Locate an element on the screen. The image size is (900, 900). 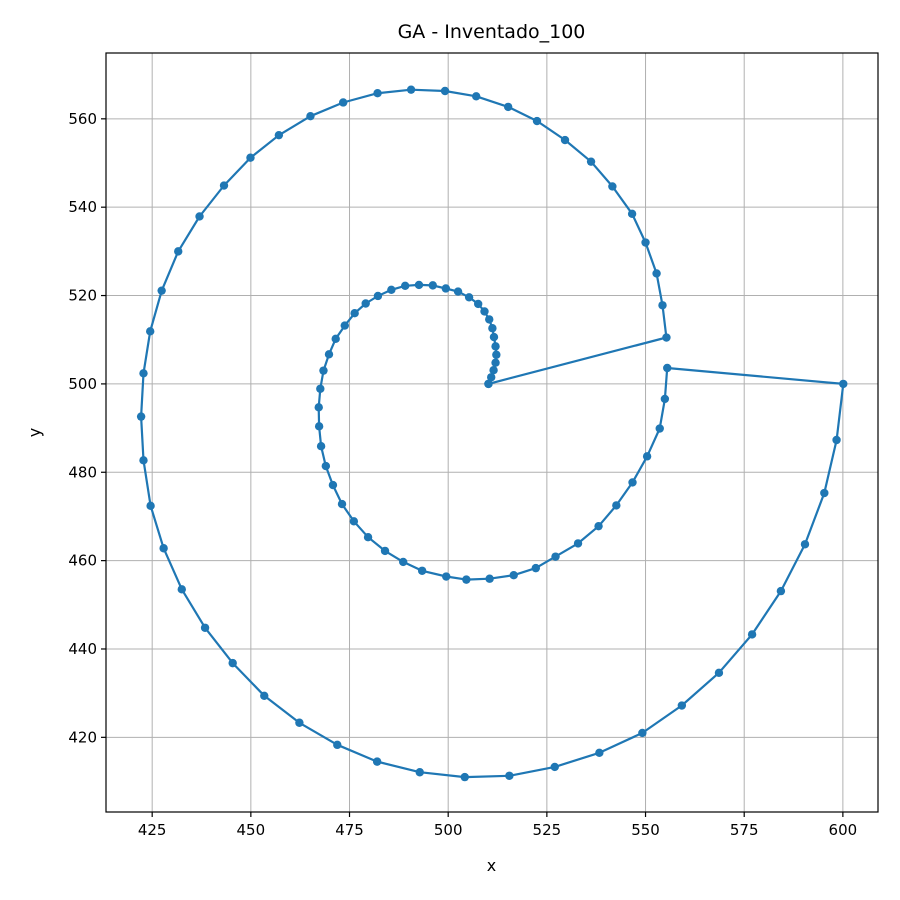
x-tick-label: 425 is located at coordinates (152, 830).